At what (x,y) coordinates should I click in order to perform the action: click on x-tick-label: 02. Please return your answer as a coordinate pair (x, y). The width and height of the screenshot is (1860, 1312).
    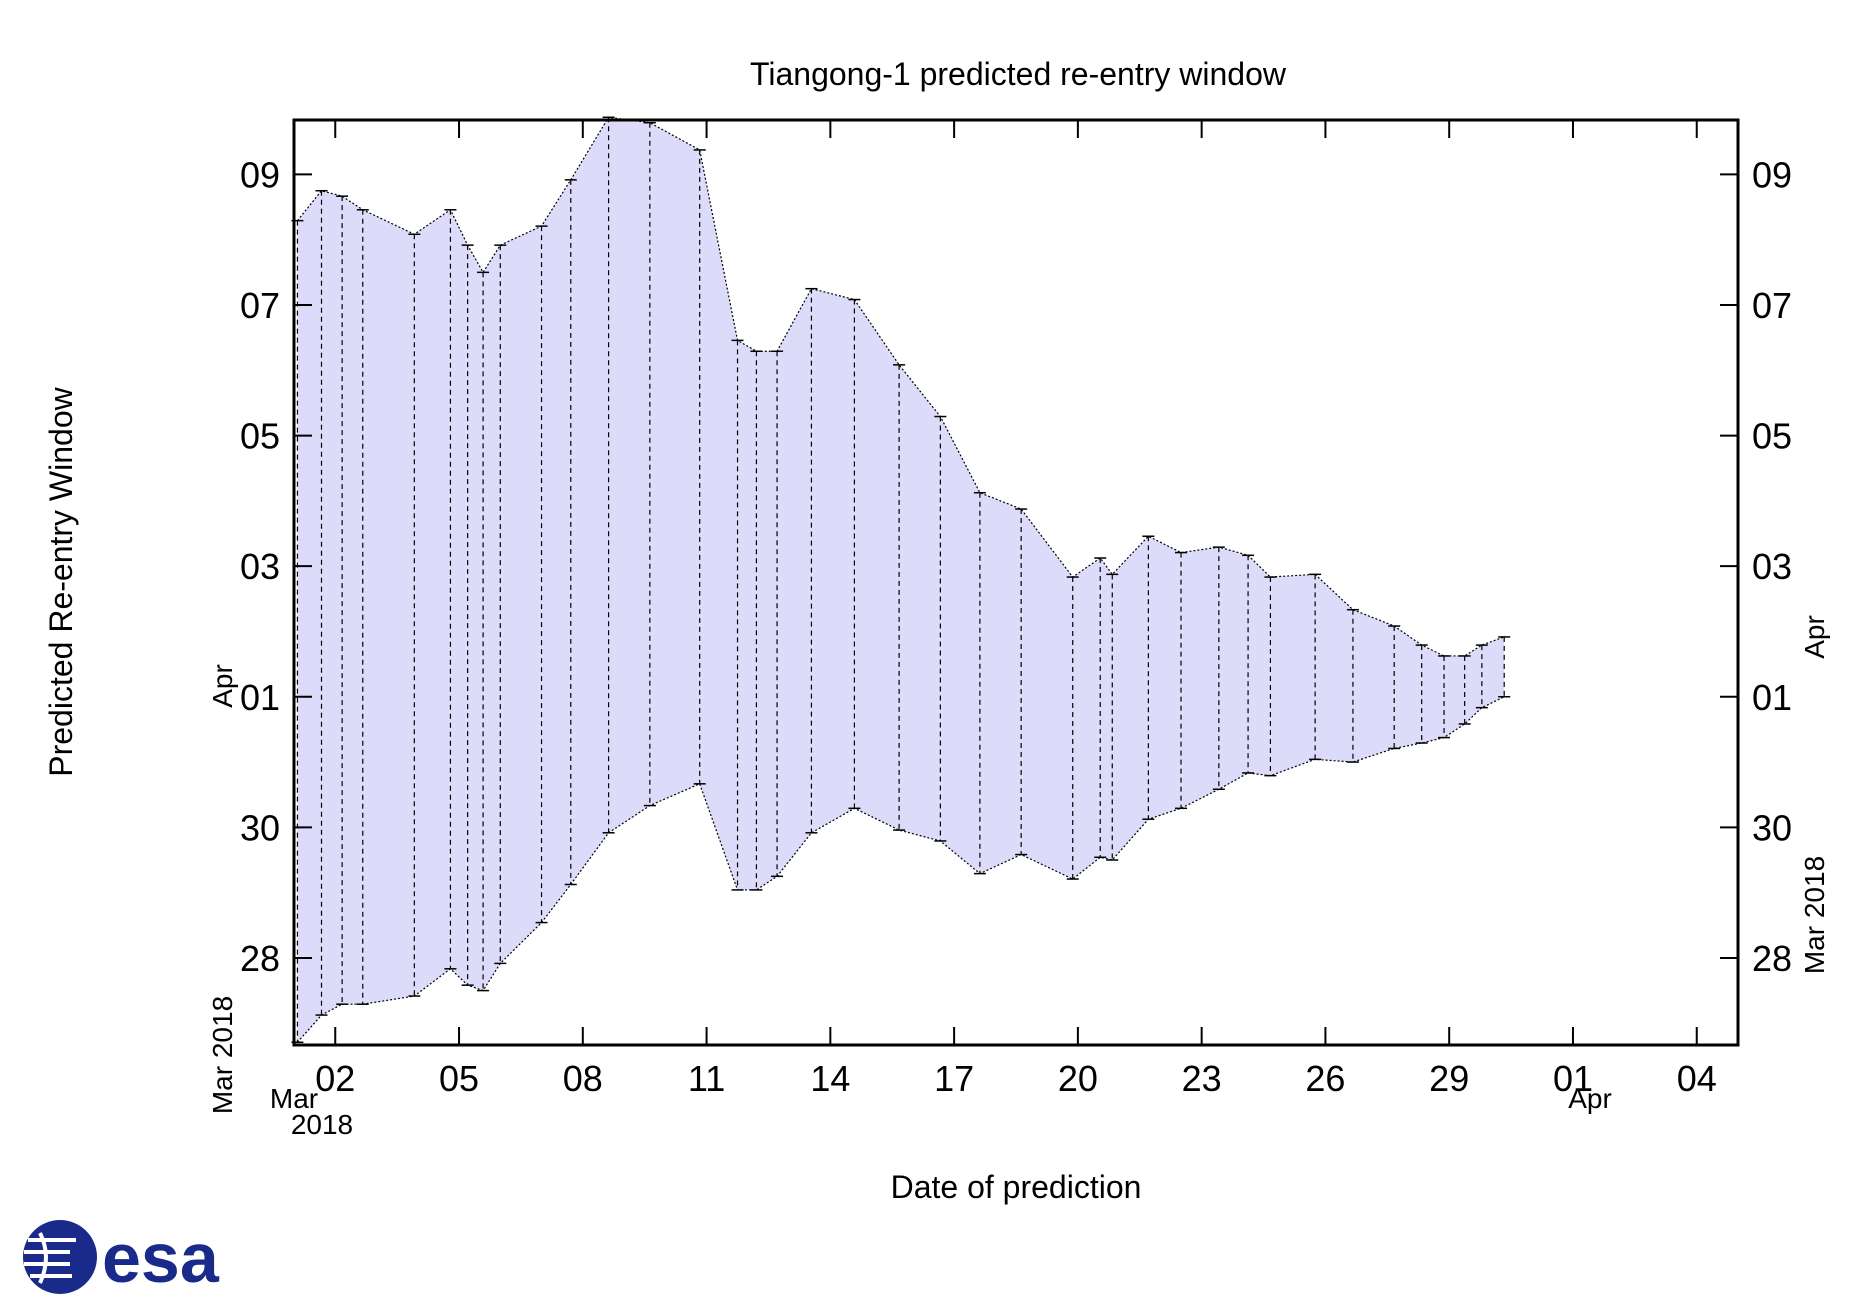
    Looking at the image, I should click on (335, 1078).